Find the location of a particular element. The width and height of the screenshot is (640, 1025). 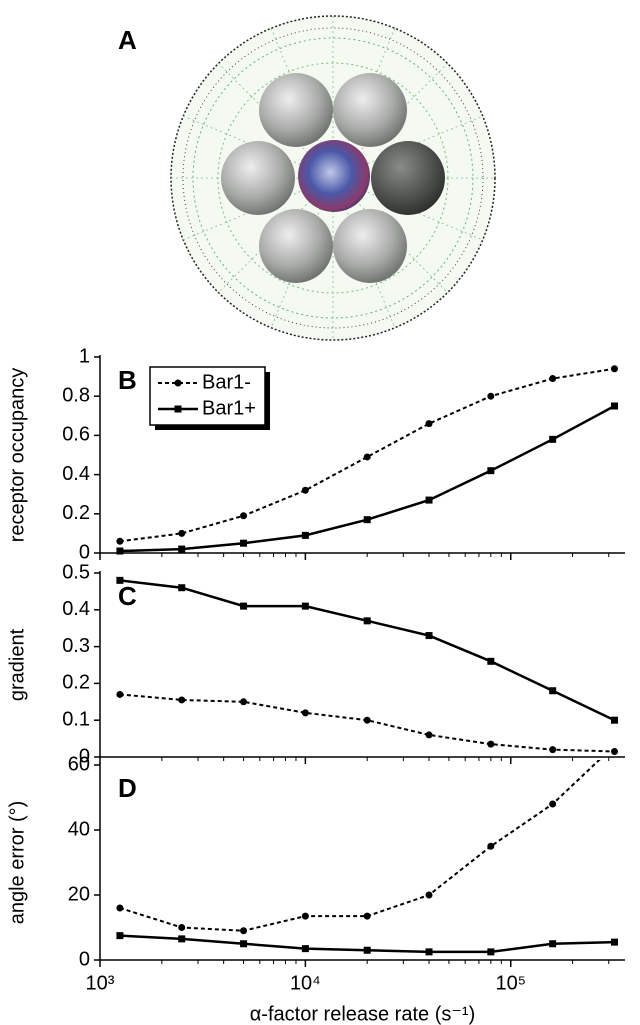

x-tick-label: 10³ is located at coordinates (100, 983).